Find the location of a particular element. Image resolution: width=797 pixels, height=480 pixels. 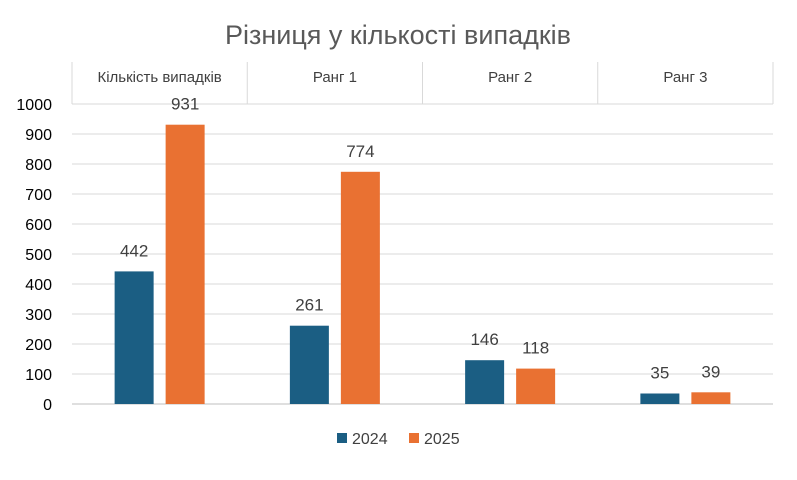

category-label: Ранг 2 is located at coordinates (510, 77).